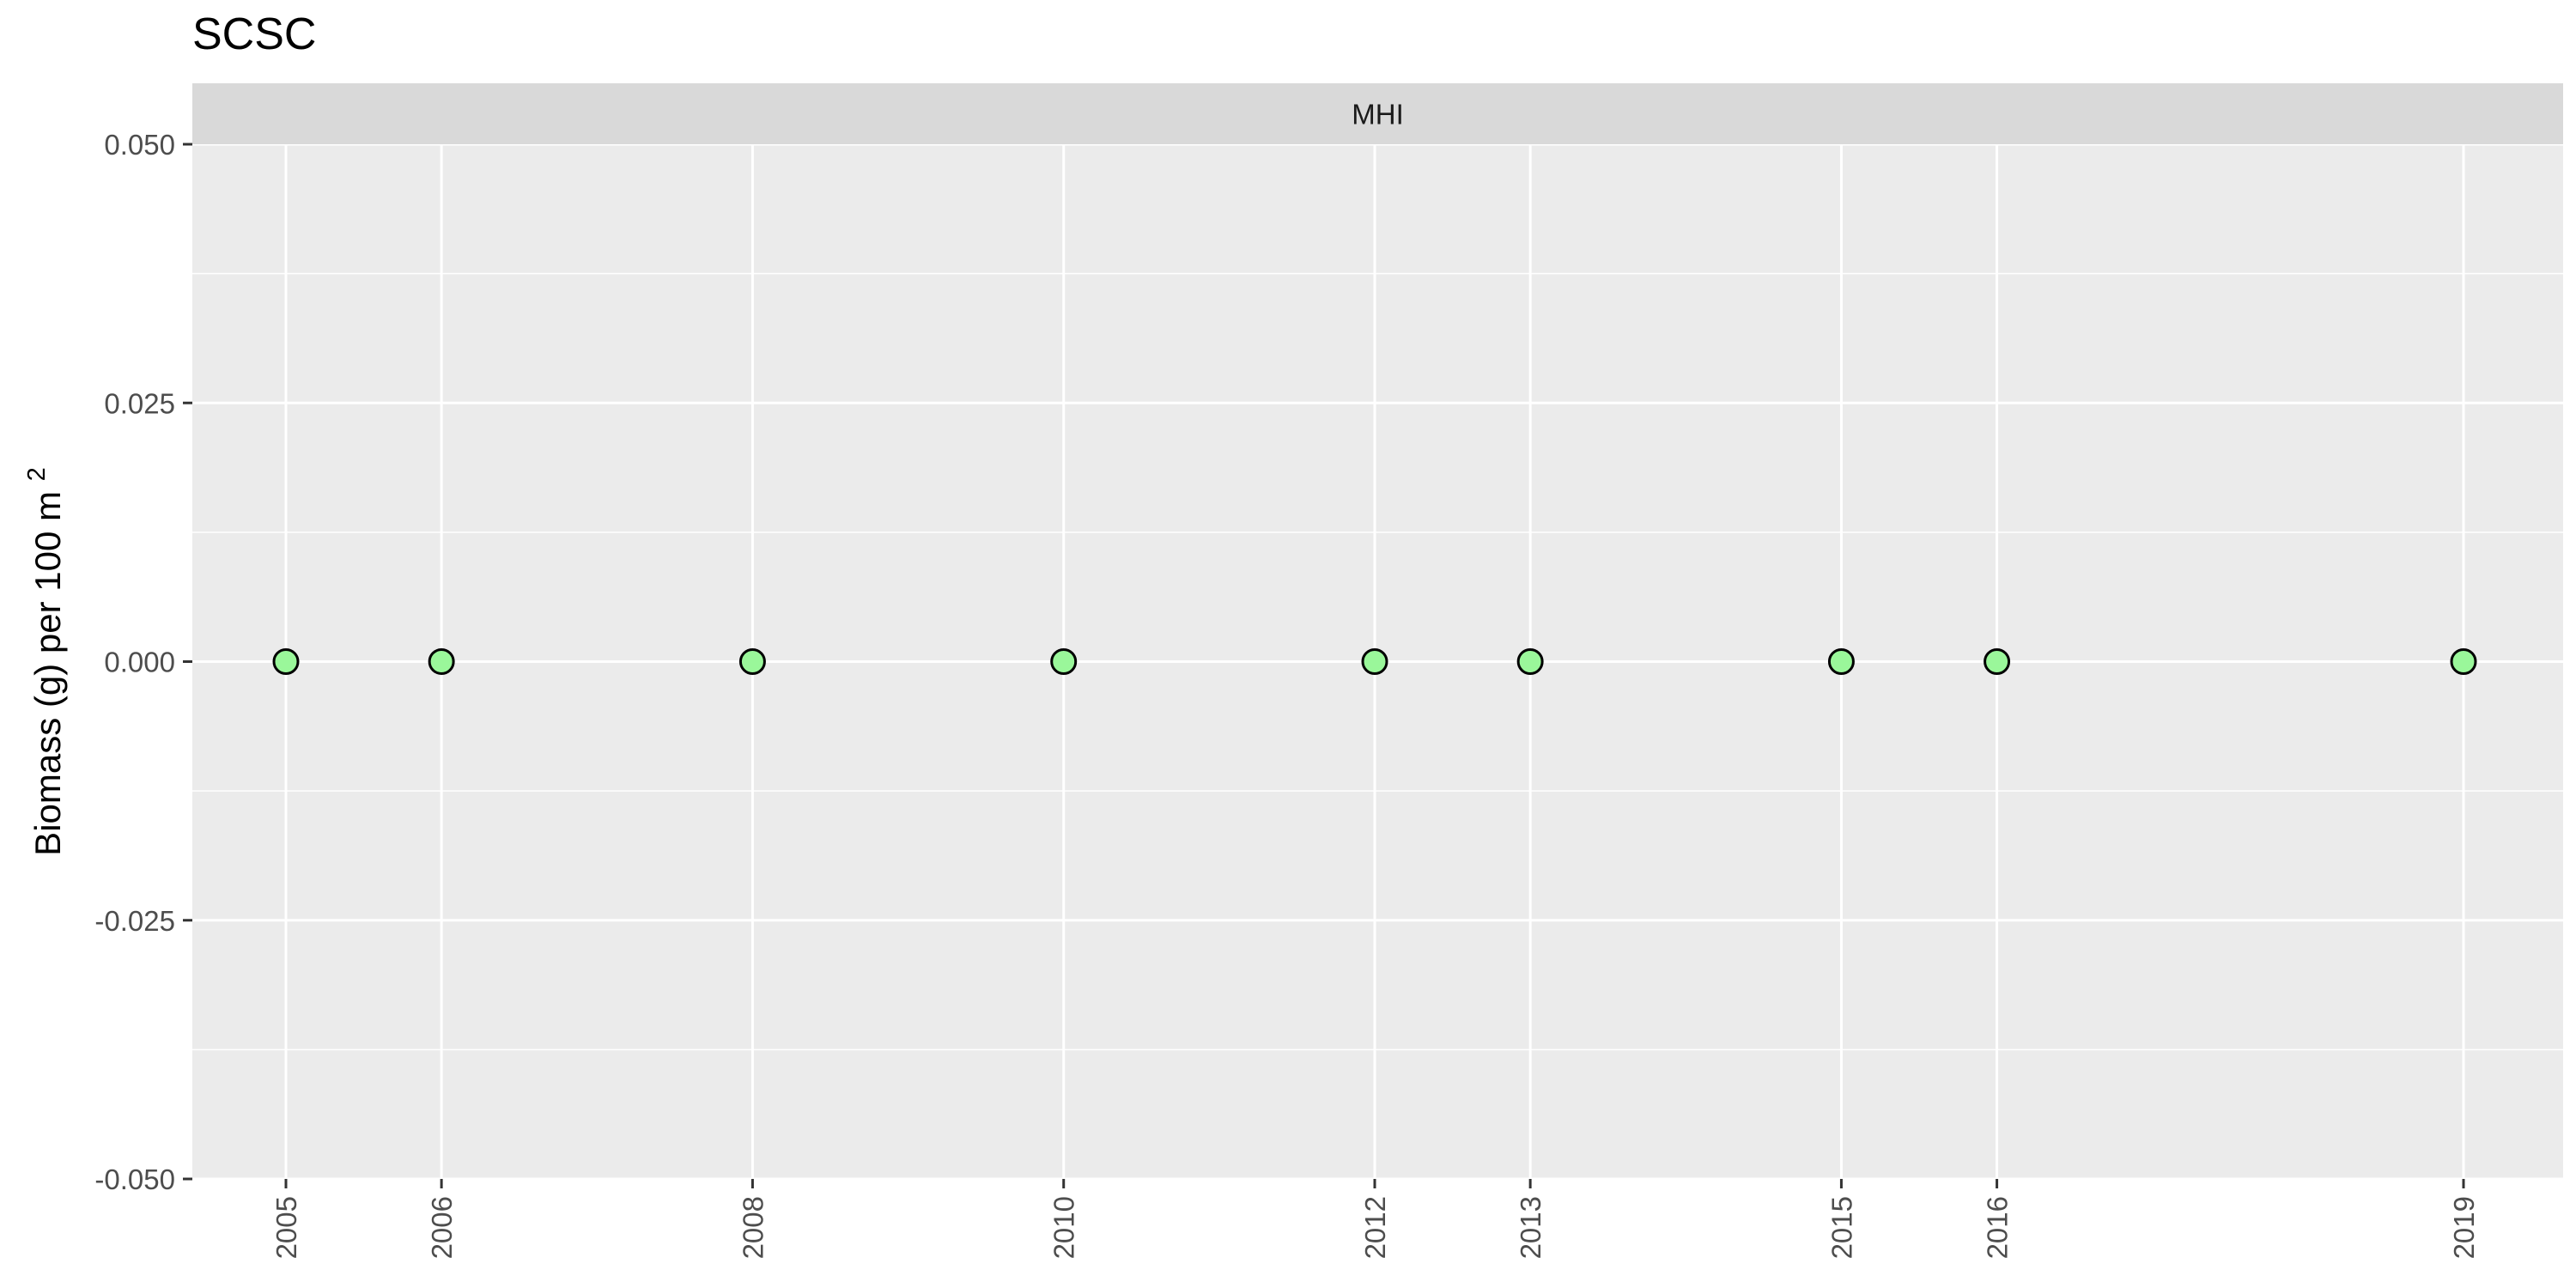 The image size is (2576, 1288). I want to click on x-tick-label: 2019, so click(2464, 1228).